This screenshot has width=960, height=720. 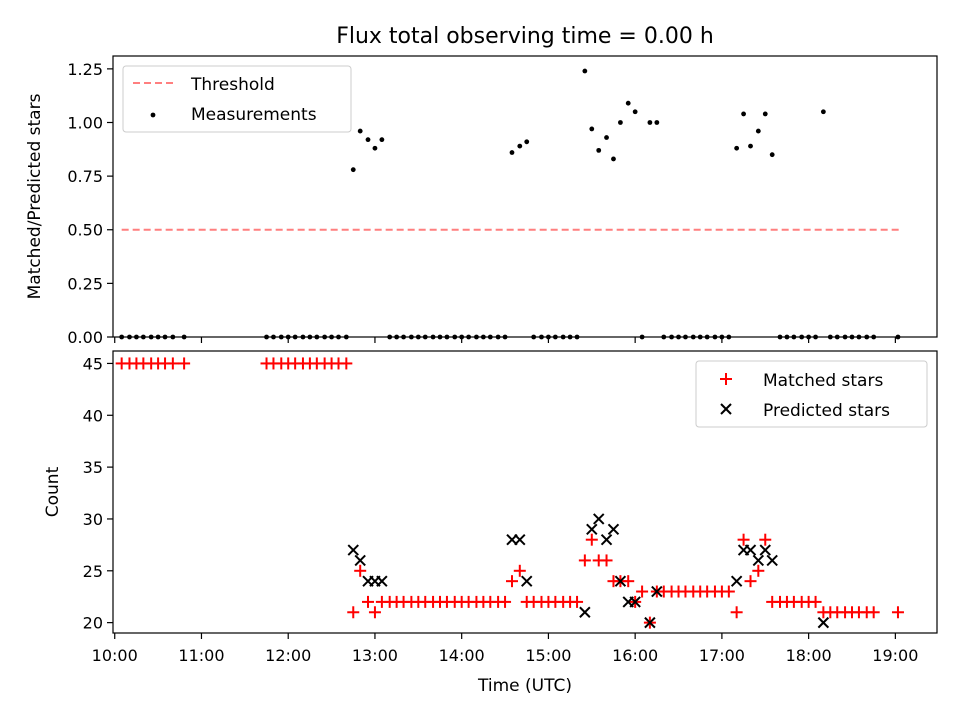 I want to click on count-x-tick-label: 13:00, so click(x=375, y=655).